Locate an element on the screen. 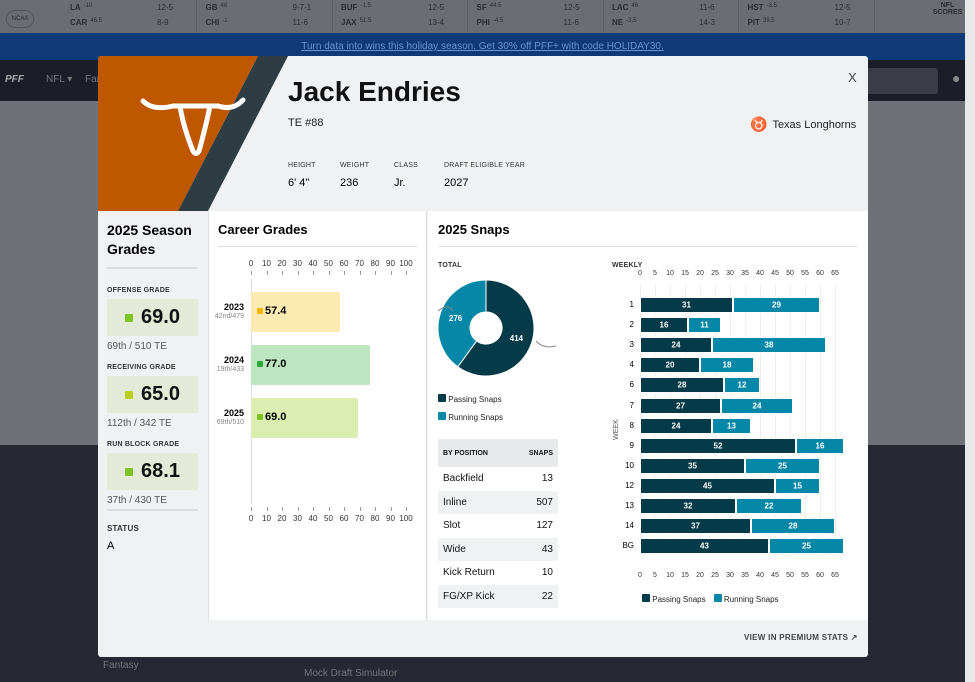 The width and height of the screenshot is (975, 682). table-row: Kick Return 10 is located at coordinates (498, 573).